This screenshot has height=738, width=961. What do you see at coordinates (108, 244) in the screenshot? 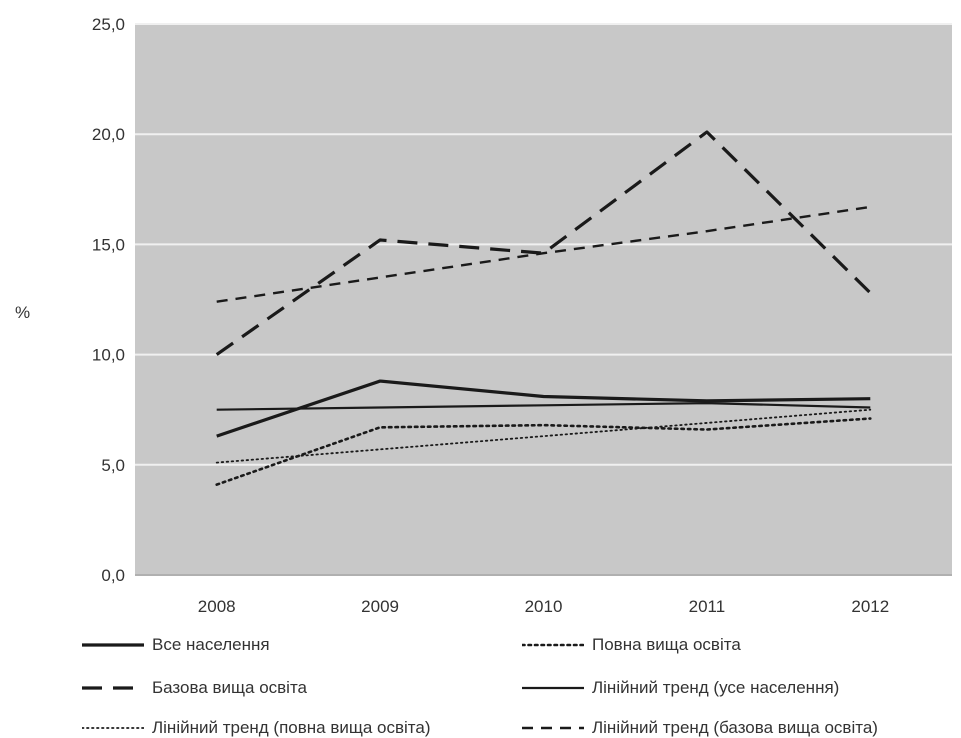
I see `y-tick-label: 15,0` at bounding box center [108, 244].